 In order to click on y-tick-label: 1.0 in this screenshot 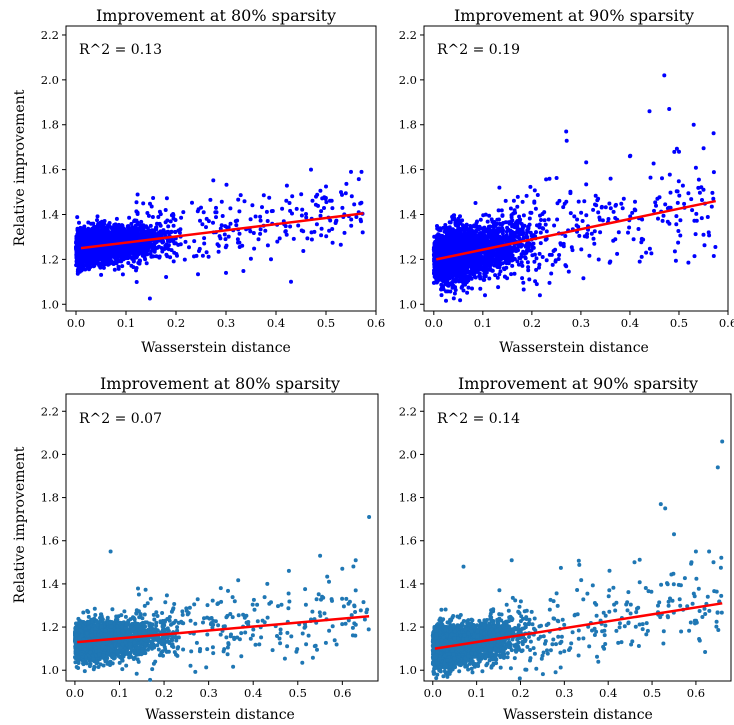, I will do `click(408, 304)`.